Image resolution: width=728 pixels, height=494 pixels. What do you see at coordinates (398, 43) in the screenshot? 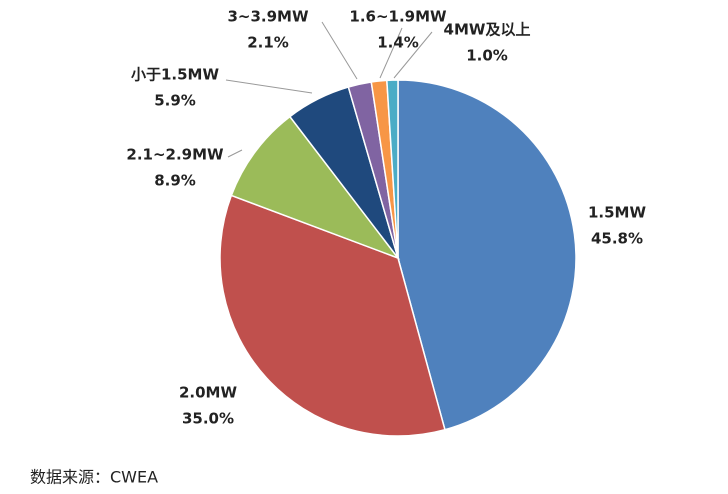
I see `slice-value-label: 1.4%` at bounding box center [398, 43].